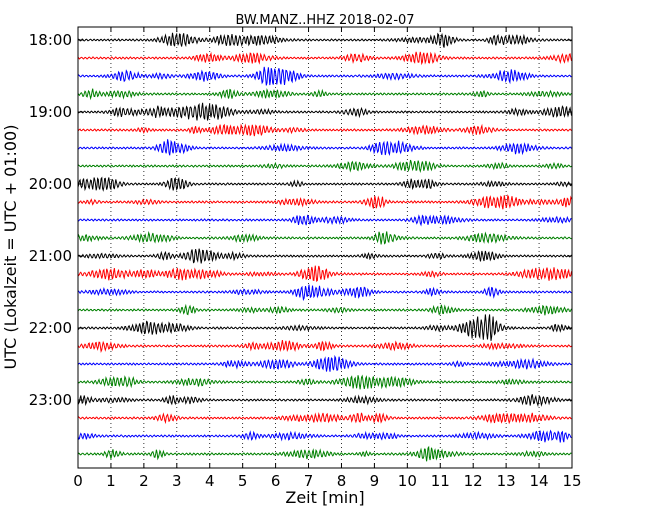  I want to click on y-tick-label: 23:00, so click(50, 400).